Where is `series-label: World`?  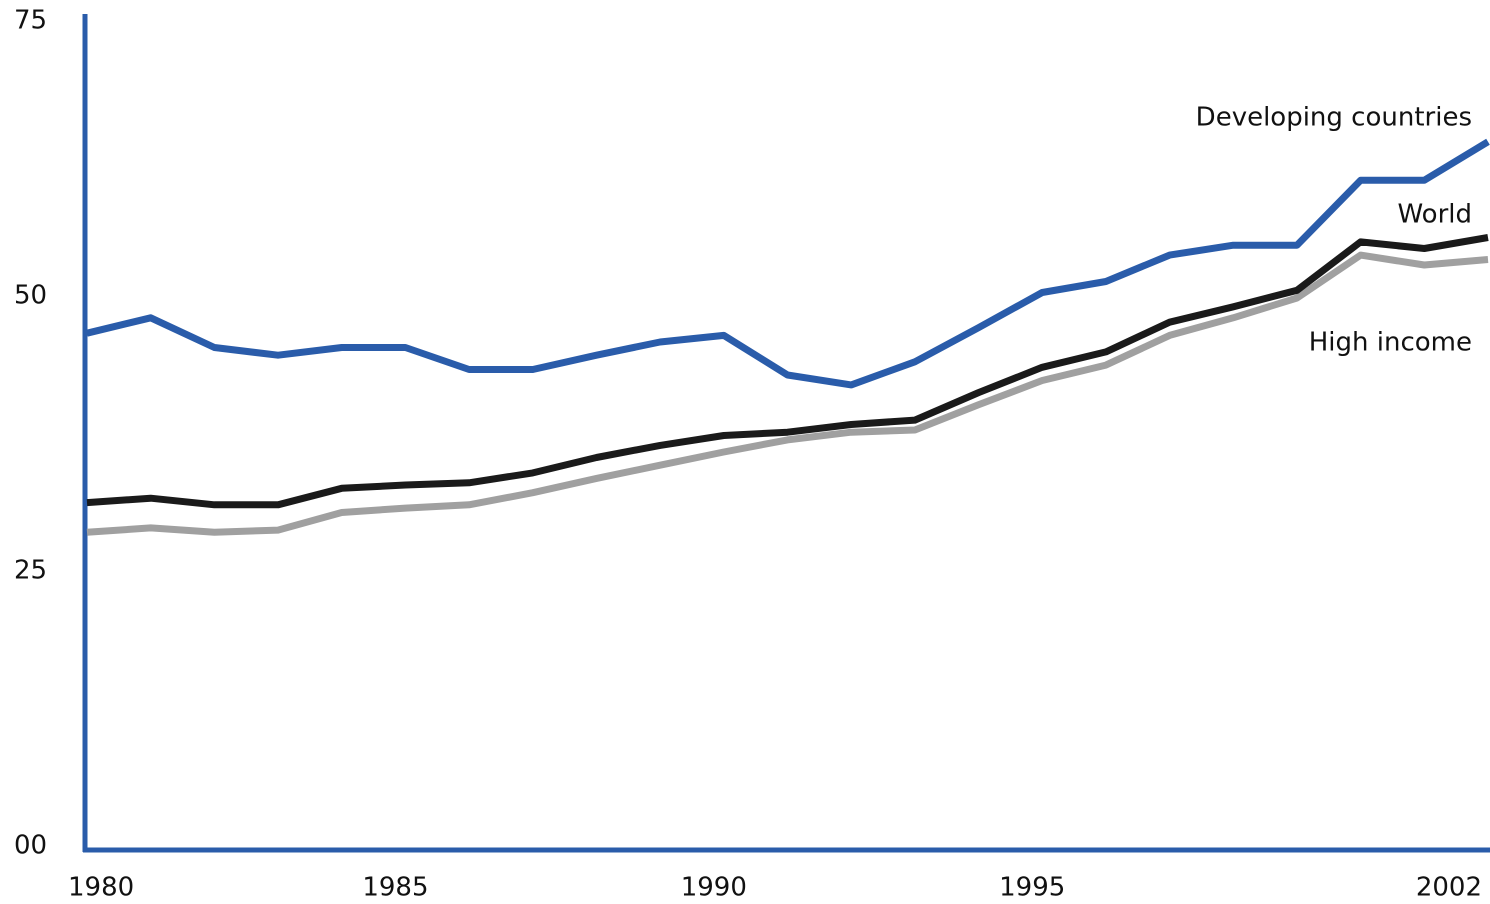
series-label: World is located at coordinates (1434, 215).